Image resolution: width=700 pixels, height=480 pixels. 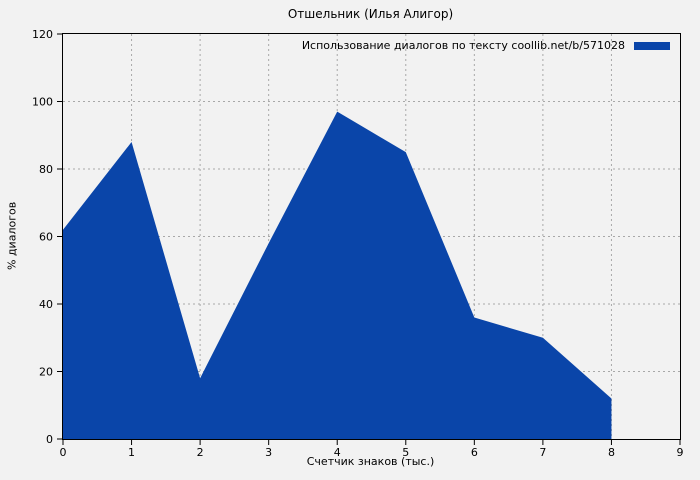 What do you see at coordinates (12, 235) in the screenshot?
I see `y-axis-title: % диалогов` at bounding box center [12, 235].